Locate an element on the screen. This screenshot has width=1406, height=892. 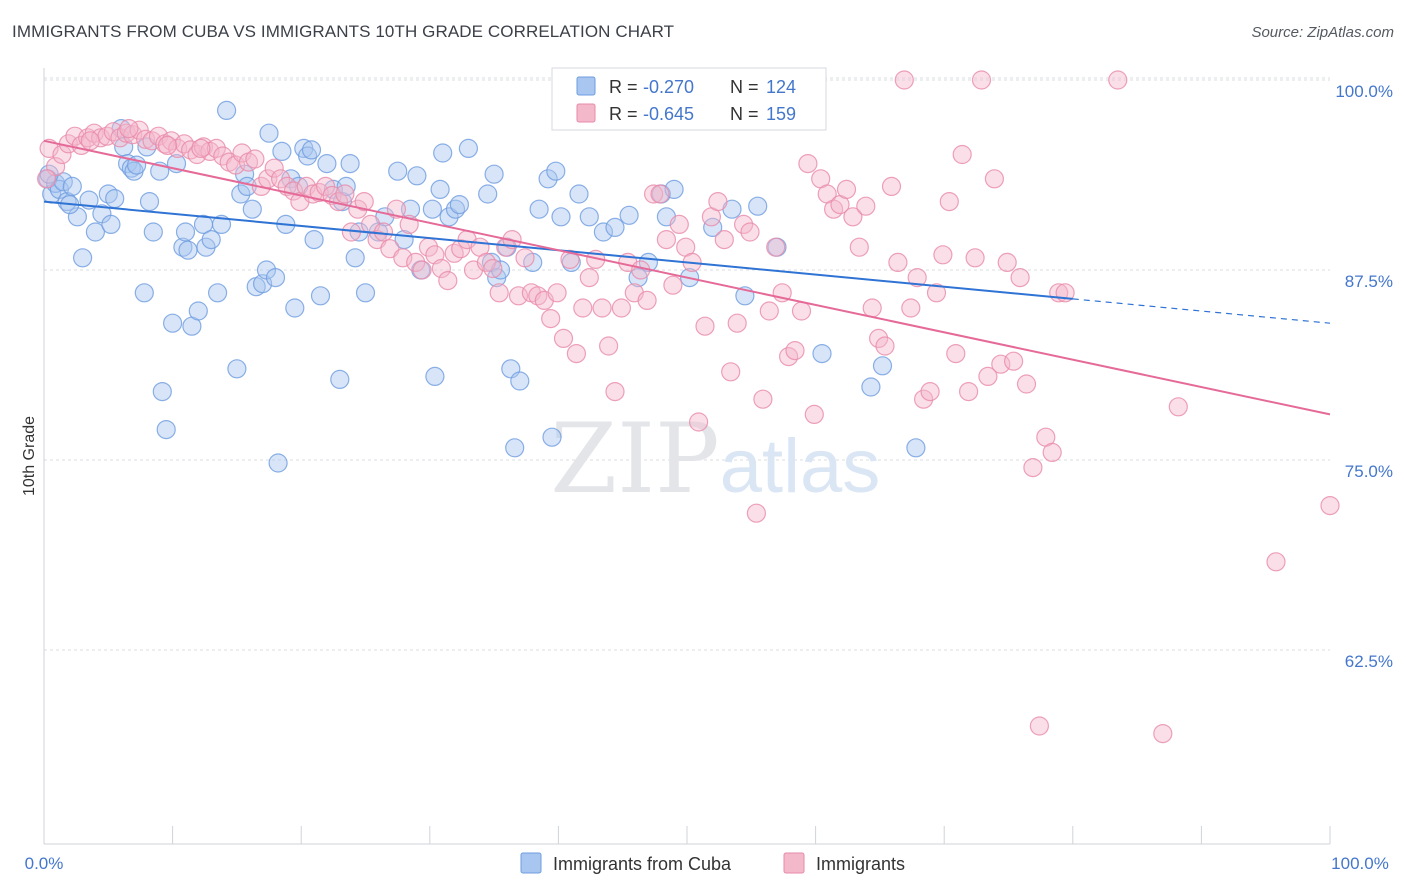
legend-n-value-cuba: 124 is located at coordinates (781, 87).